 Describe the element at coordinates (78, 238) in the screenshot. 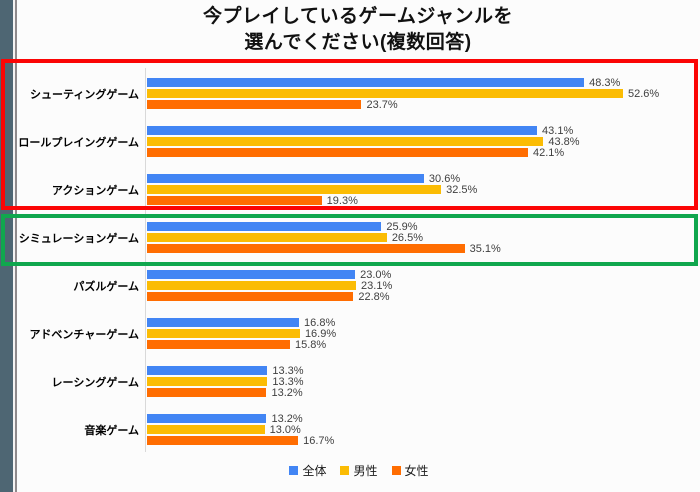

I see `category-label: シミュレーションゲーム` at that location.